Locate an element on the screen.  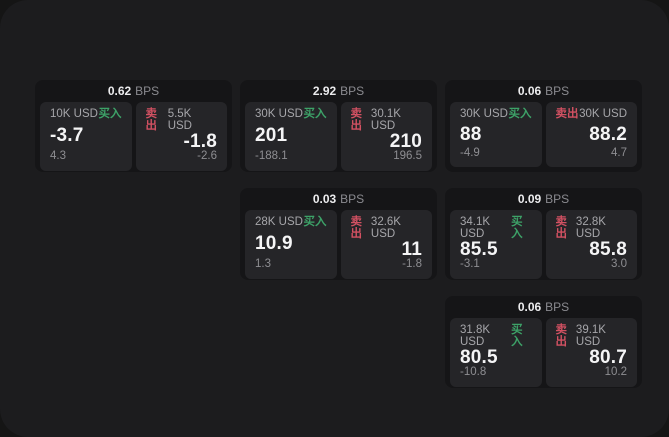
sell-price: 80.7 is located at coordinates (608, 357).